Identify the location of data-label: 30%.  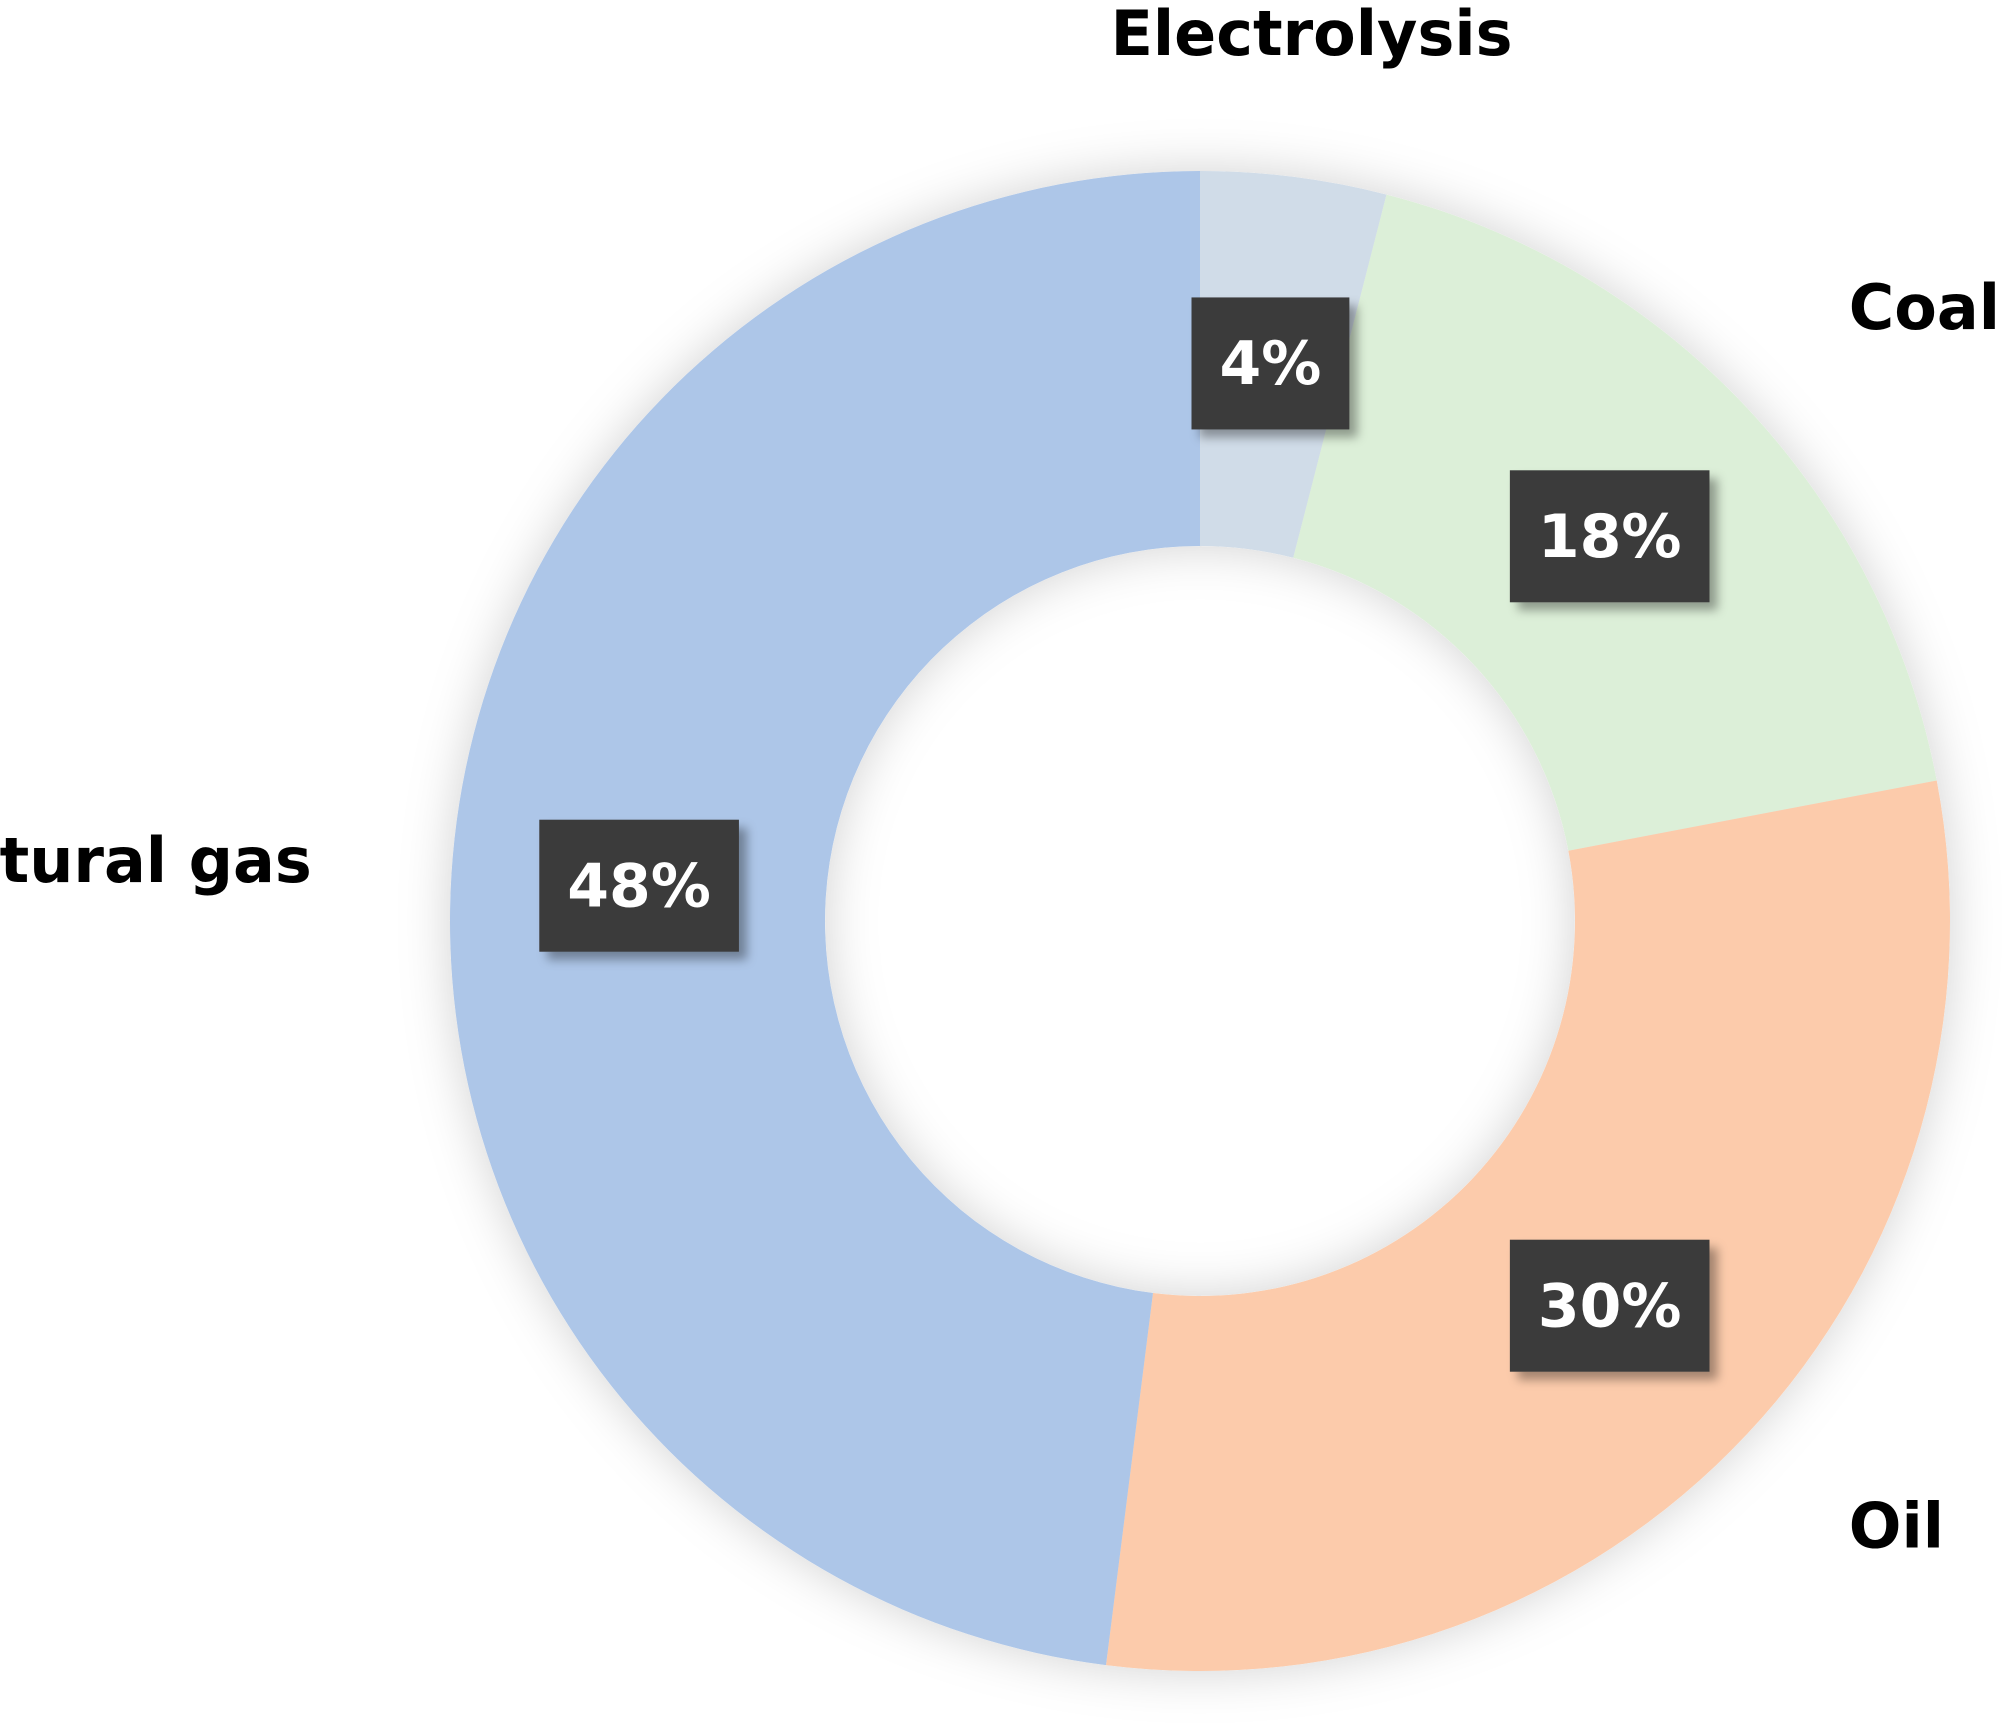
(1609, 1305).